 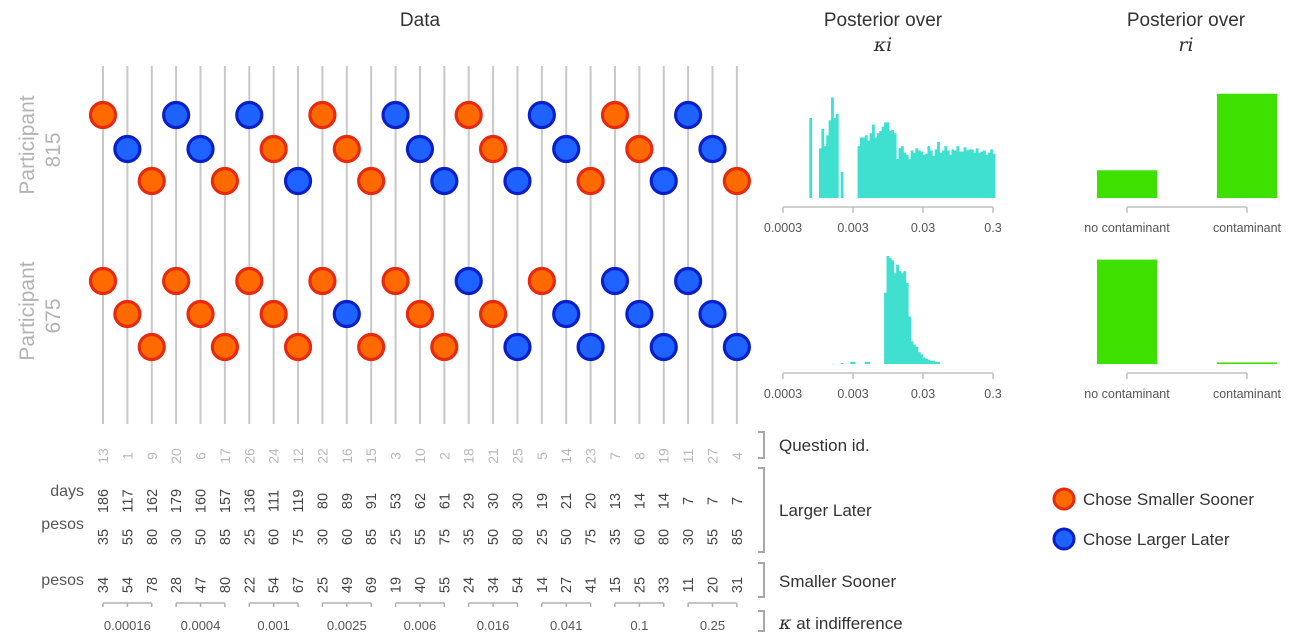 I want to click on row-label-ss-pesos: pesos, so click(x=62, y=580).